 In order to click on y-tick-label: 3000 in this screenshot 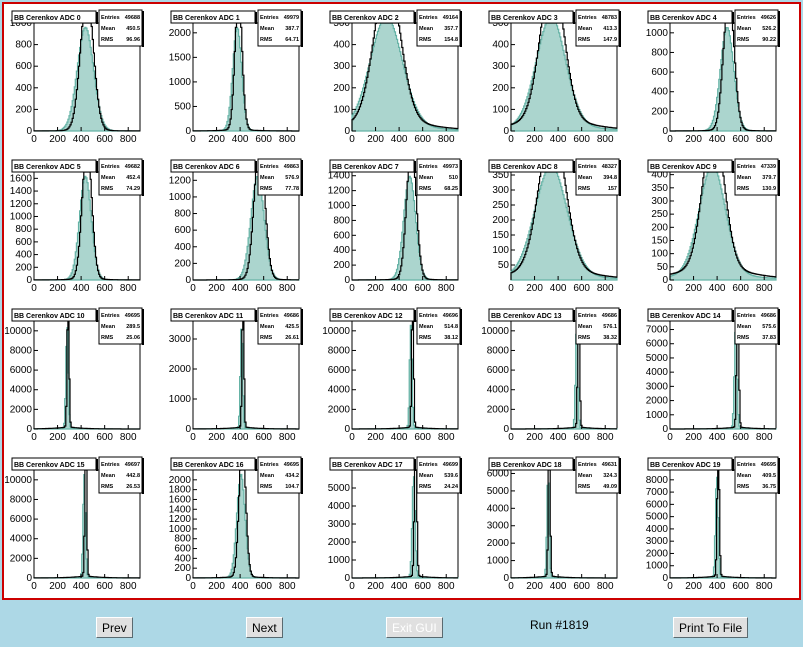, I will do `click(339, 524)`.